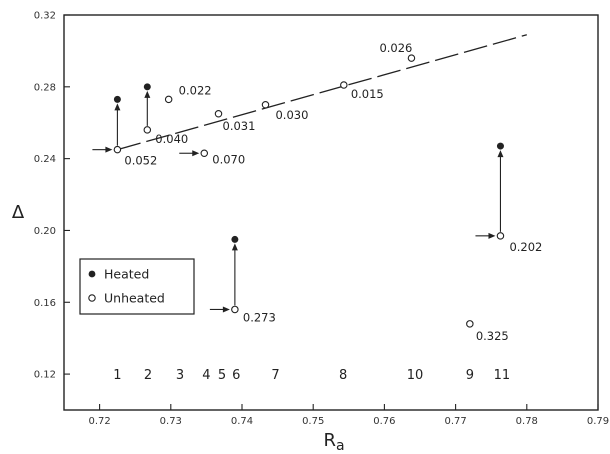 The width and height of the screenshot is (610, 454). What do you see at coordinates (92, 274) in the screenshot?
I see `legend-heated-marker` at bounding box center [92, 274].